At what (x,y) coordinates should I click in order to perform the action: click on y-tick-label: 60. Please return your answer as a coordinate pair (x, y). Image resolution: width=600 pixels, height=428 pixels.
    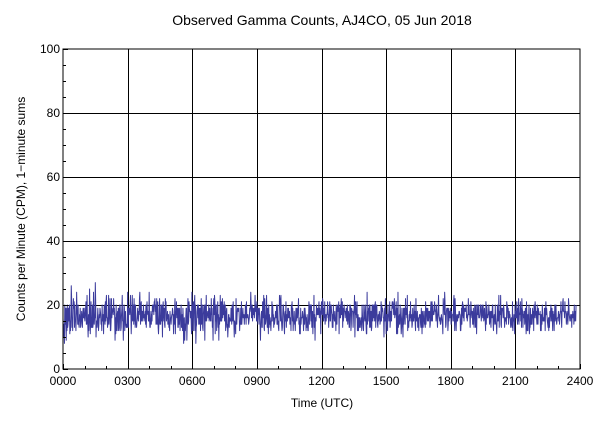
    Looking at the image, I should click on (54, 177).